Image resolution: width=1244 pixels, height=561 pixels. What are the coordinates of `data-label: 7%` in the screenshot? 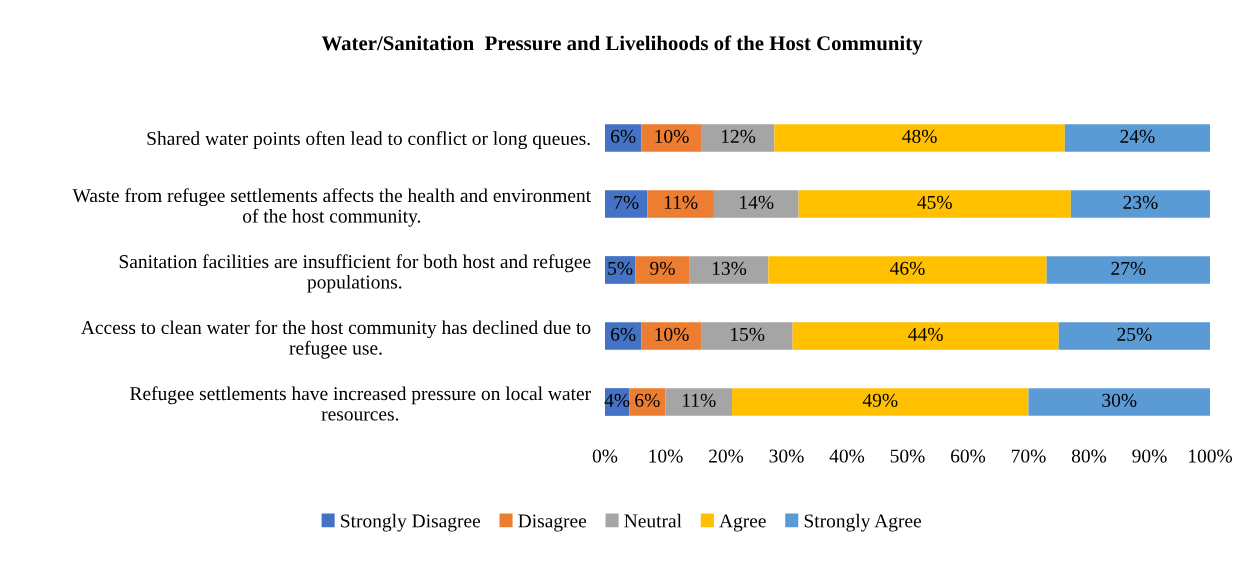 It's located at (626, 202).